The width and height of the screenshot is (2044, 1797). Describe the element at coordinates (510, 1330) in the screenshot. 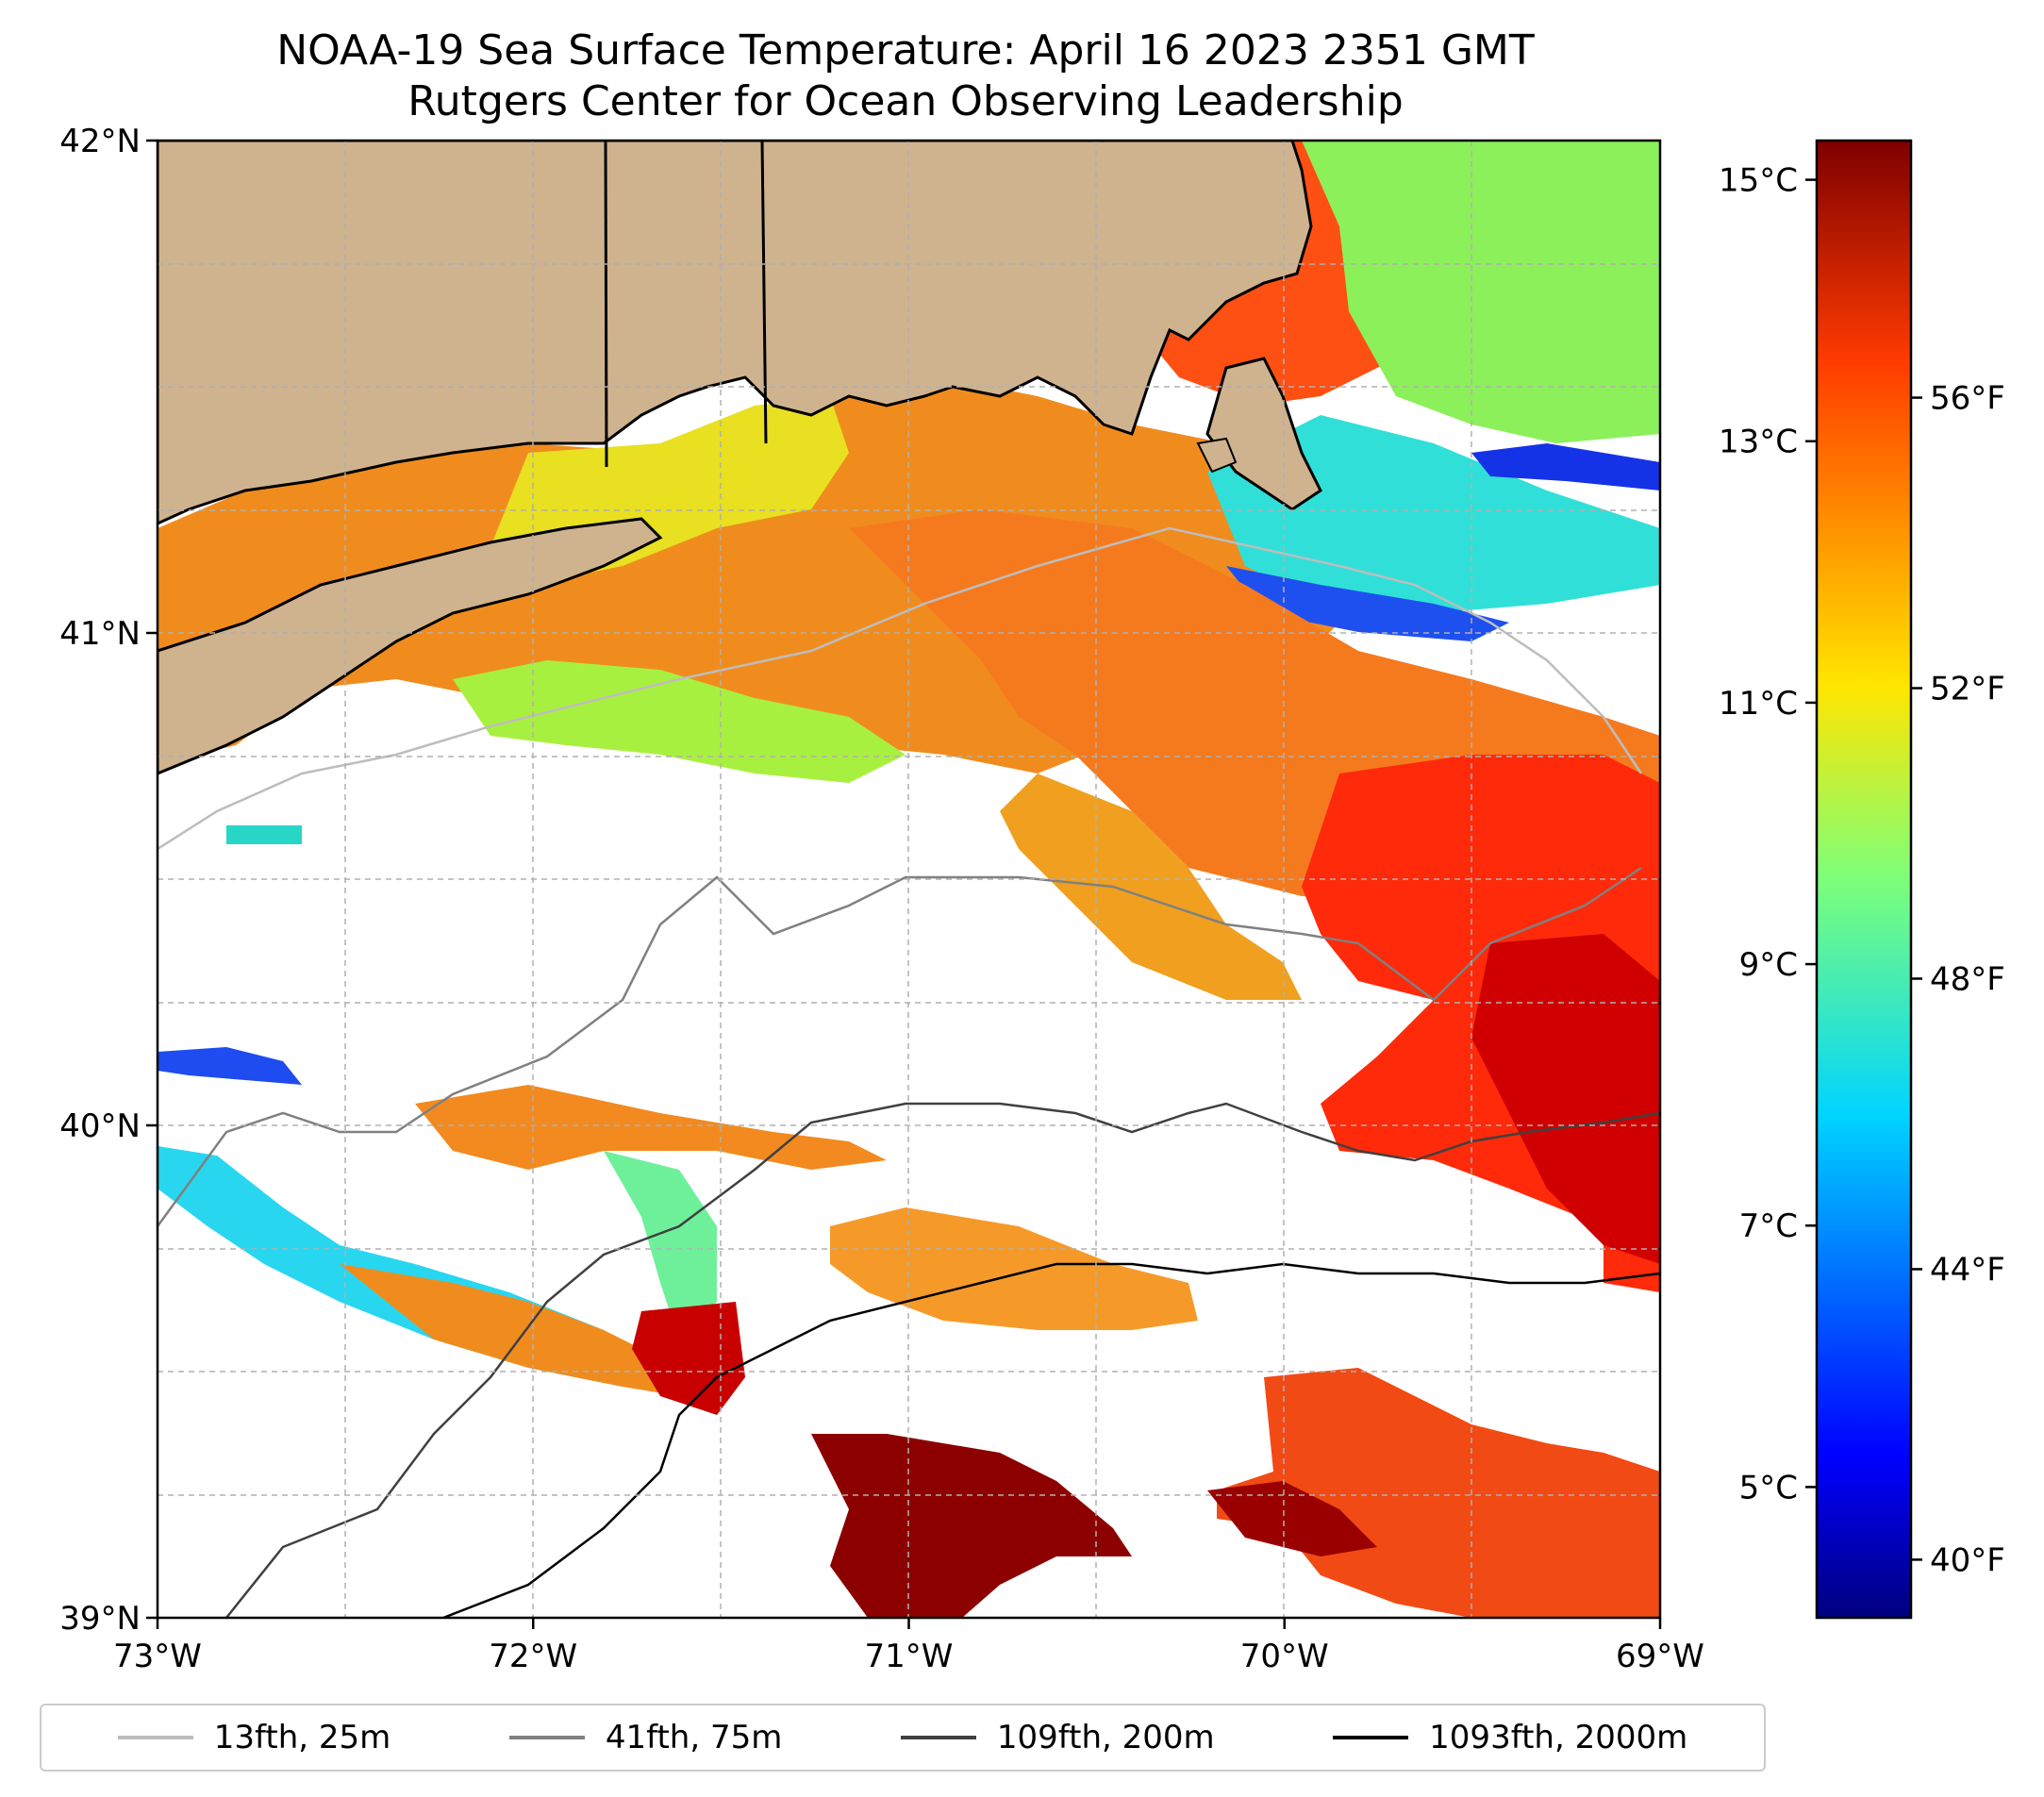

I see `sst-patch-southwest-orange` at that location.